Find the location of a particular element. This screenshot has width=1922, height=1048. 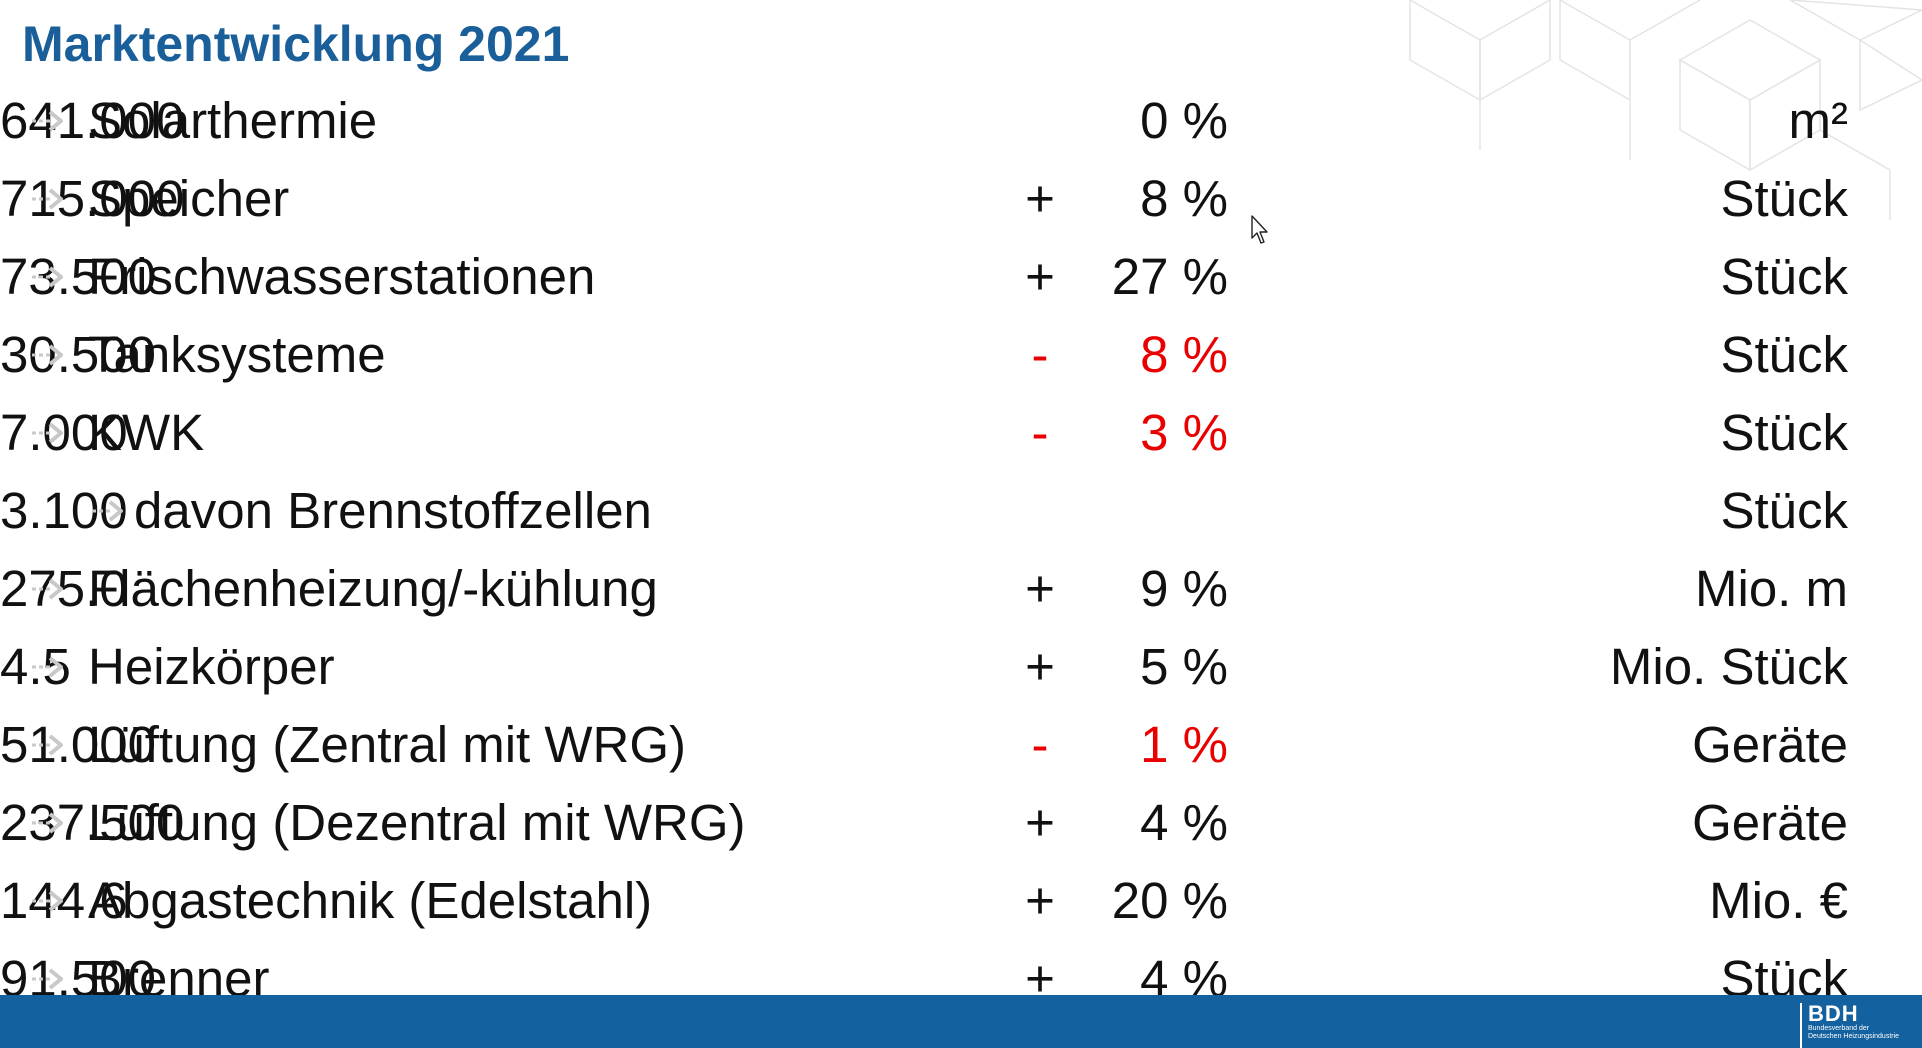

change-percent: 27 % is located at coordinates (1169, 276).